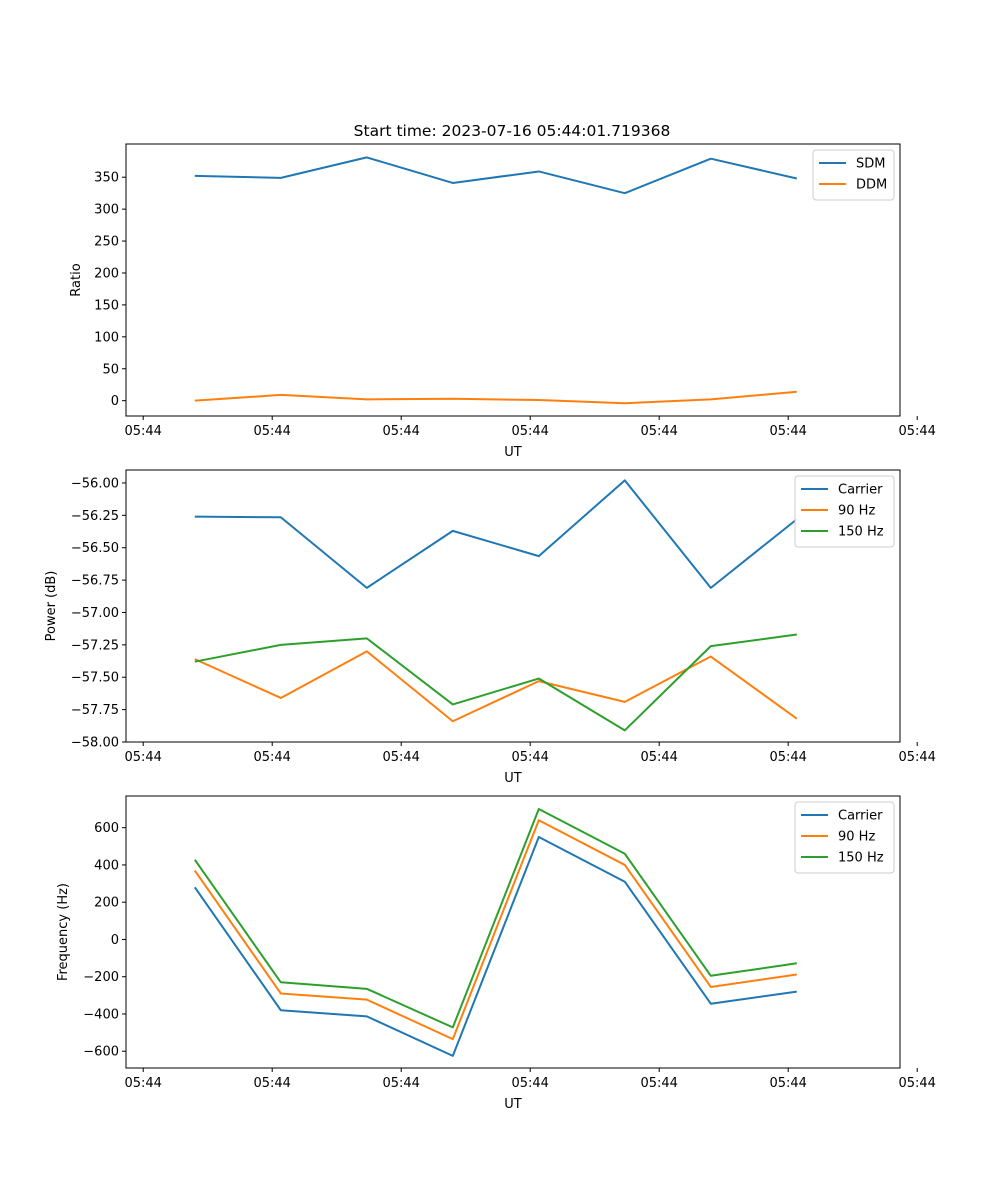 This screenshot has width=1000, height=1200. I want to click on y-tick-label: −600, so click(101, 1052).